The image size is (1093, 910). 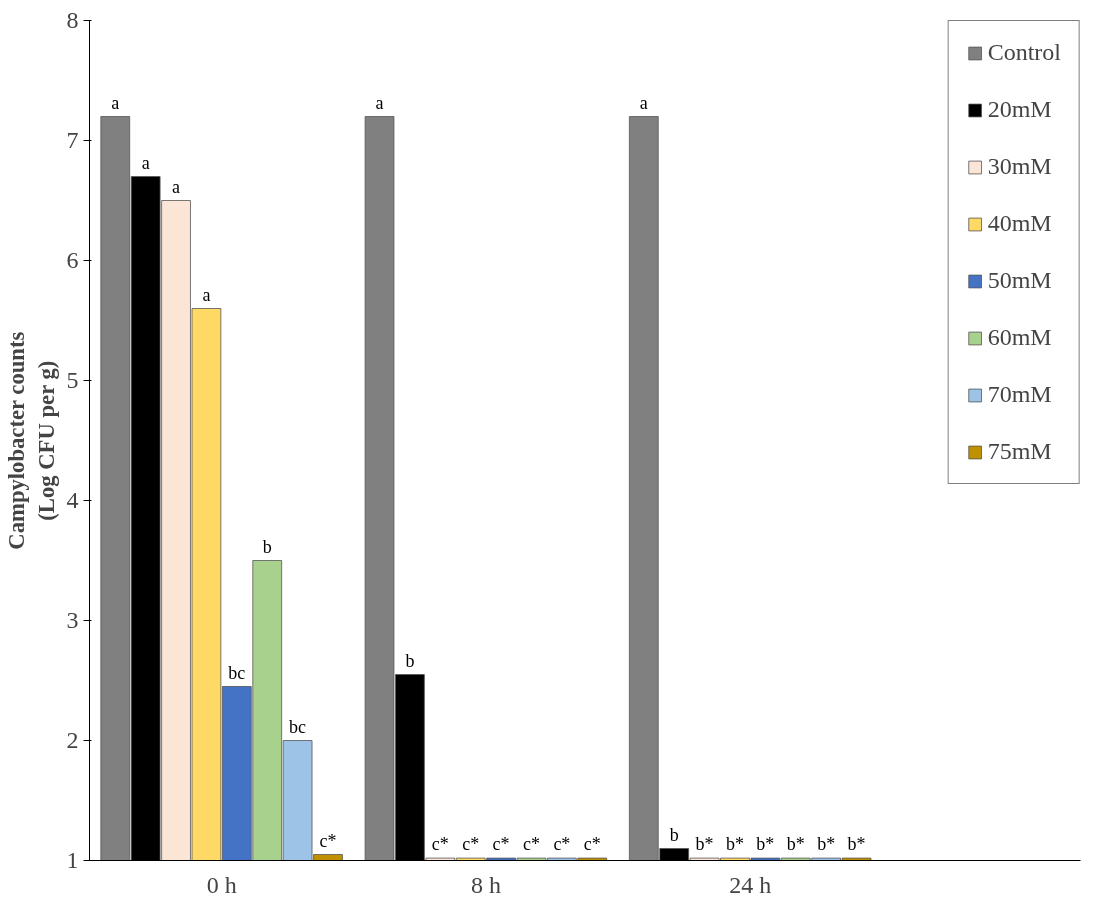 I want to click on legend-label: 60mM, so click(x=1019, y=337).